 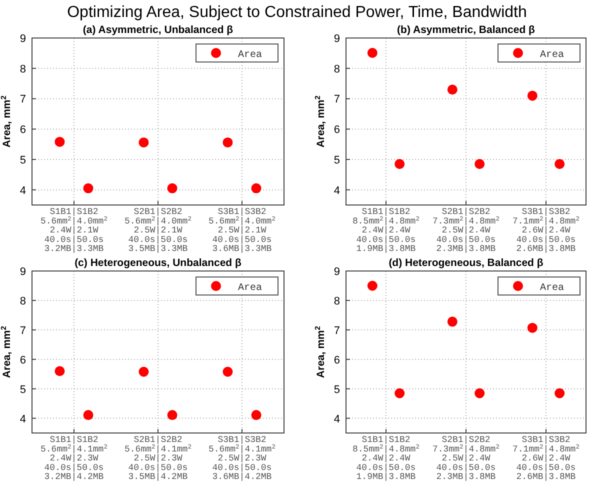 What do you see at coordinates (242, 249) in the screenshot?
I see `text: 3.6MB|3.3MB` at bounding box center [242, 249].